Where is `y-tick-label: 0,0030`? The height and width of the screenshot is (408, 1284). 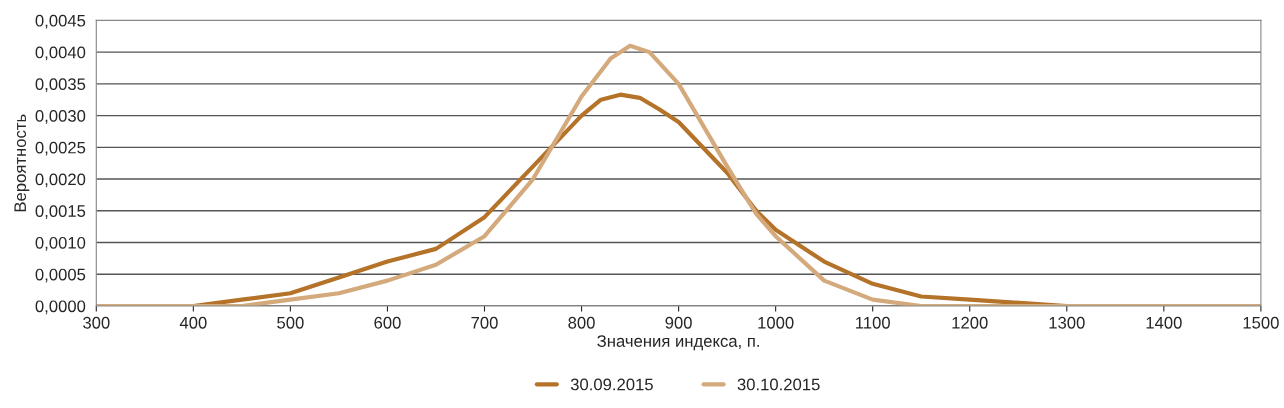 y-tick-label: 0,0030 is located at coordinates (60, 117).